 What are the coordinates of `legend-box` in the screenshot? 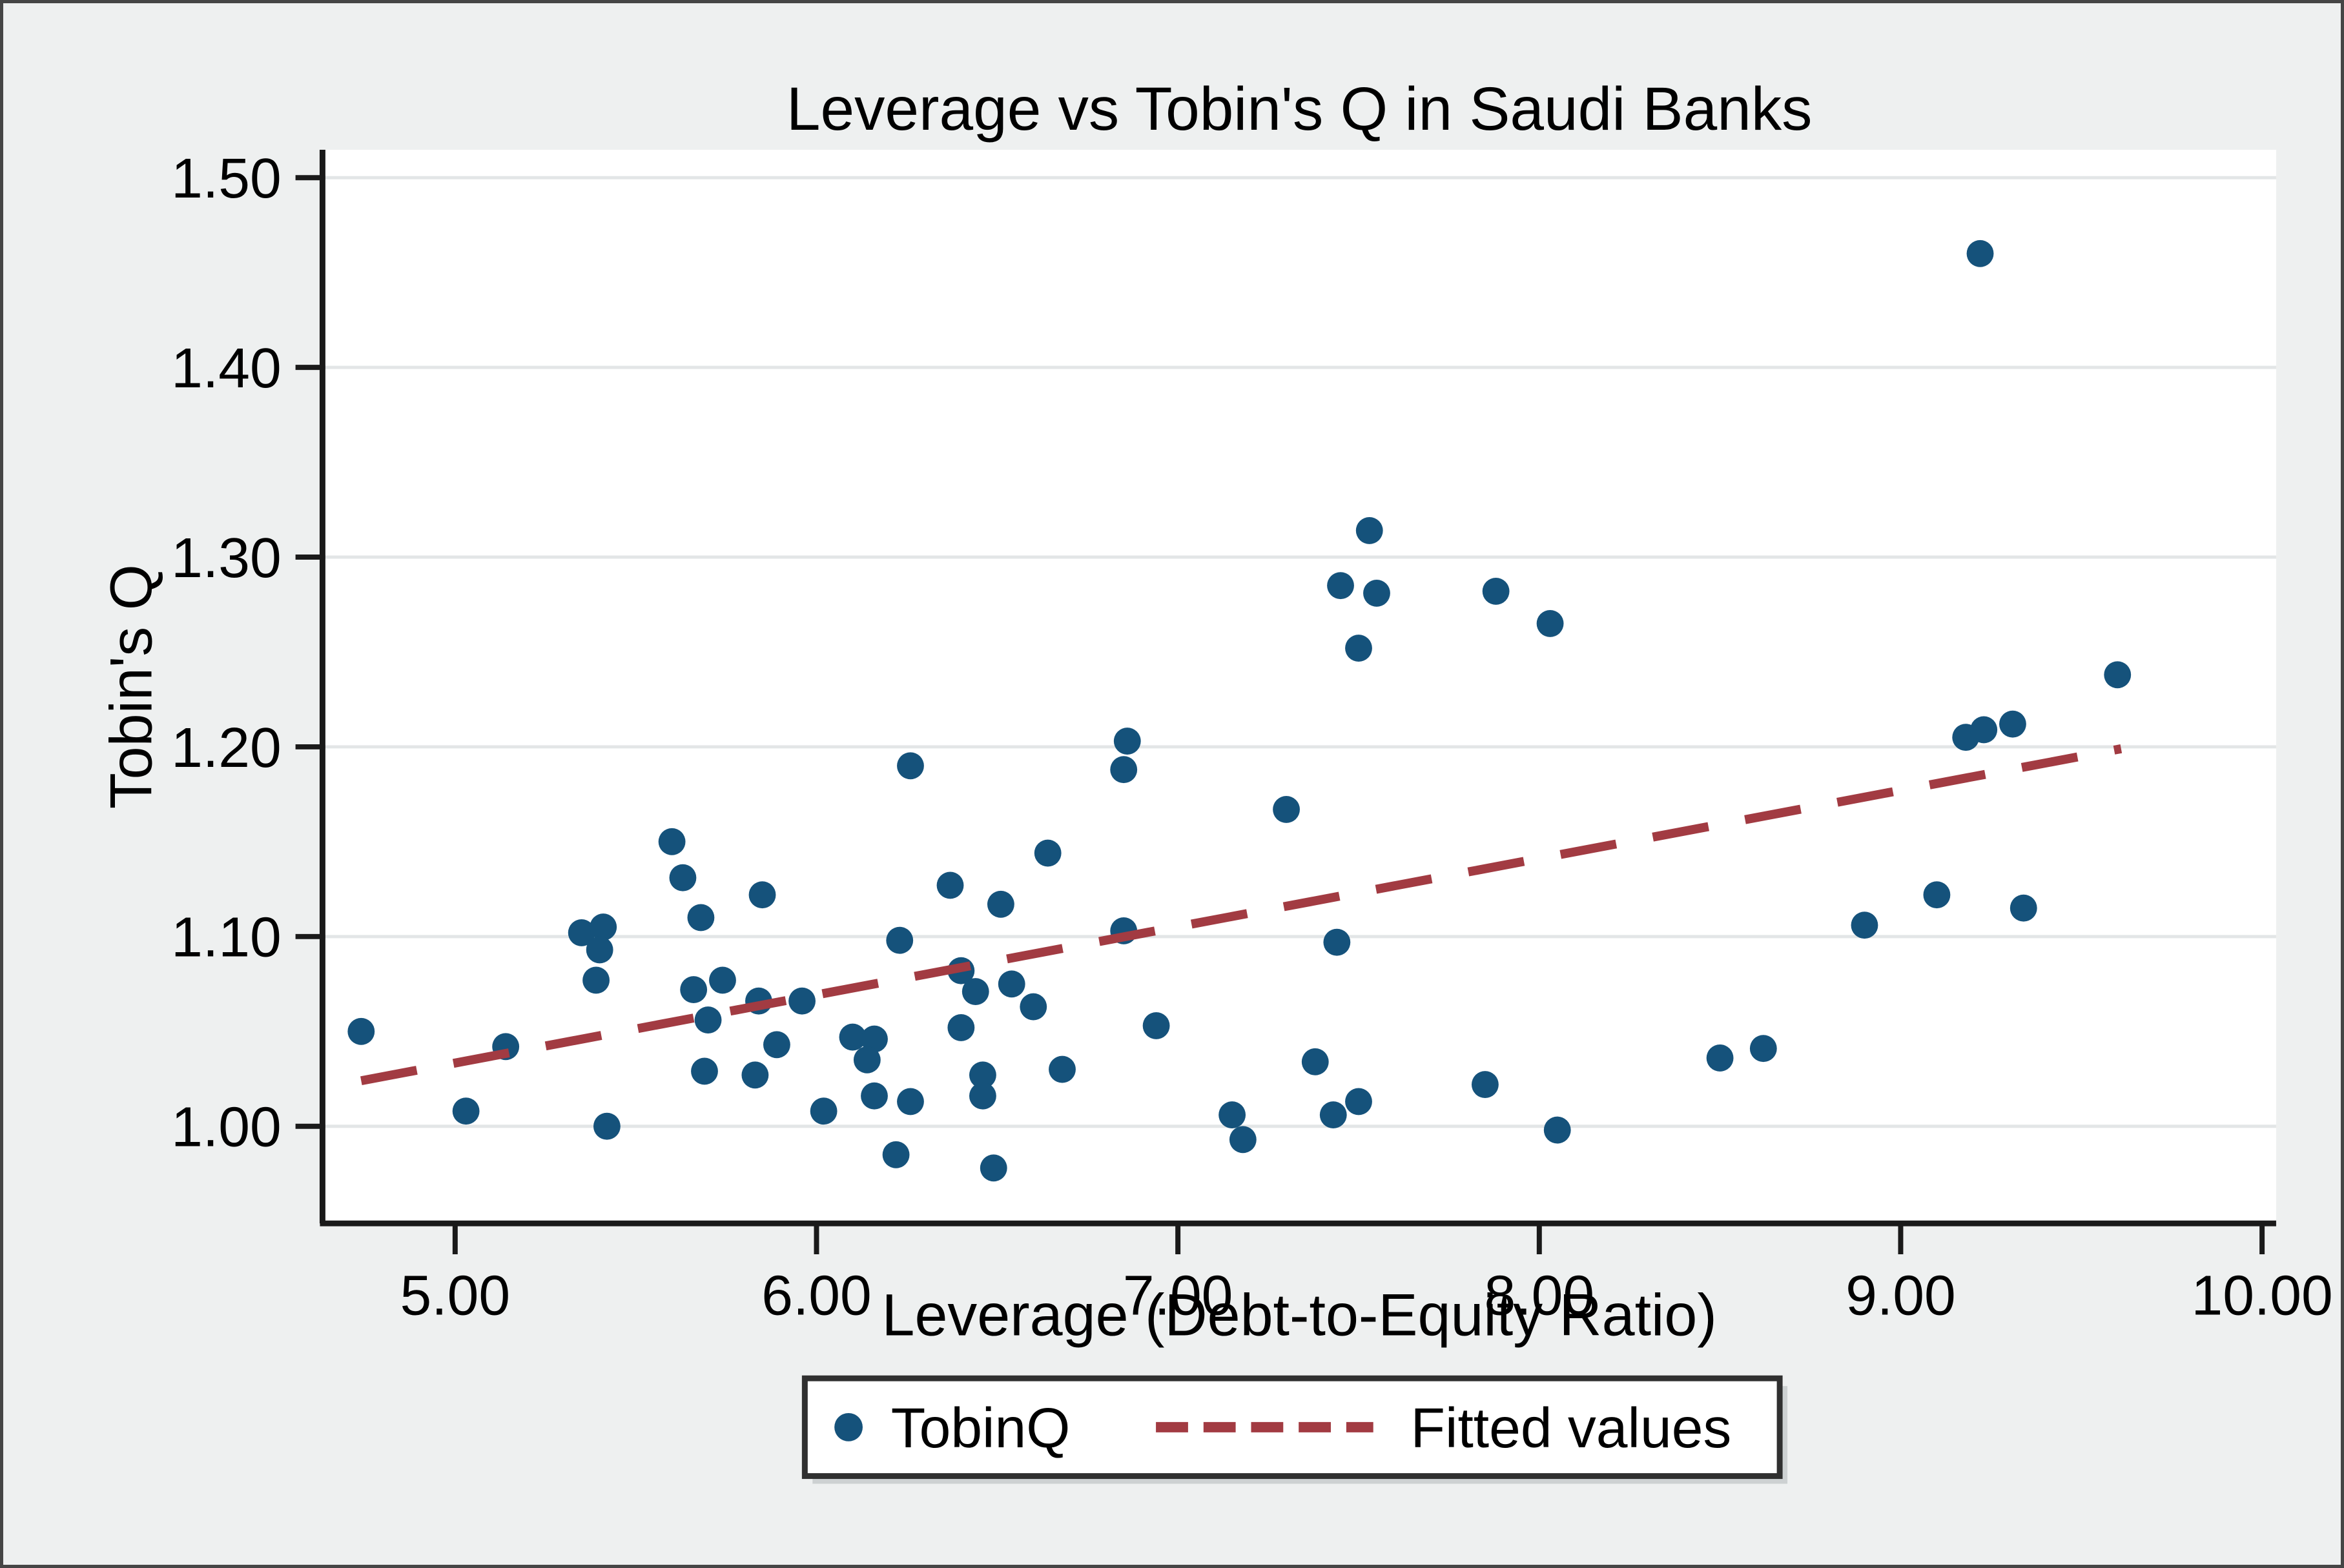 It's located at (1292, 1427).